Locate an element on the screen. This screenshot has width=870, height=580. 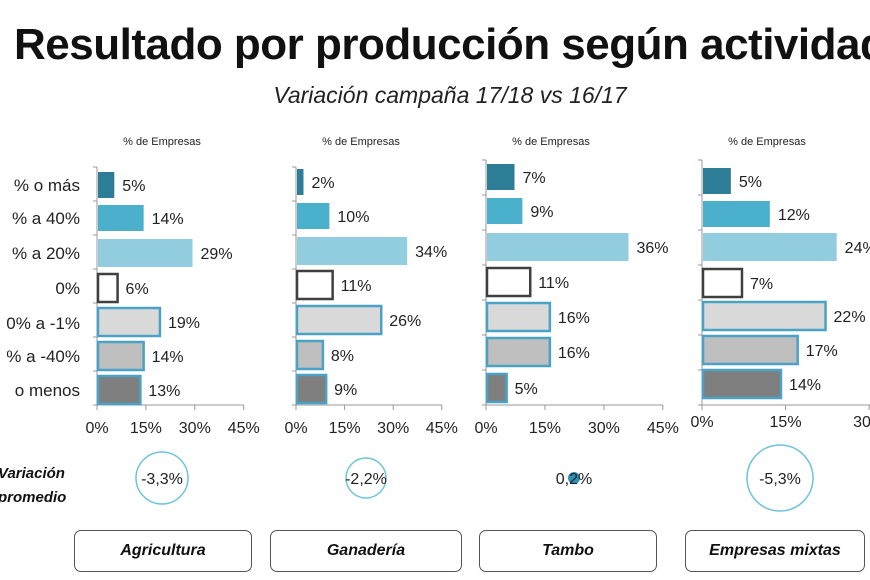
average-label: 0,2% is located at coordinates (574, 479).